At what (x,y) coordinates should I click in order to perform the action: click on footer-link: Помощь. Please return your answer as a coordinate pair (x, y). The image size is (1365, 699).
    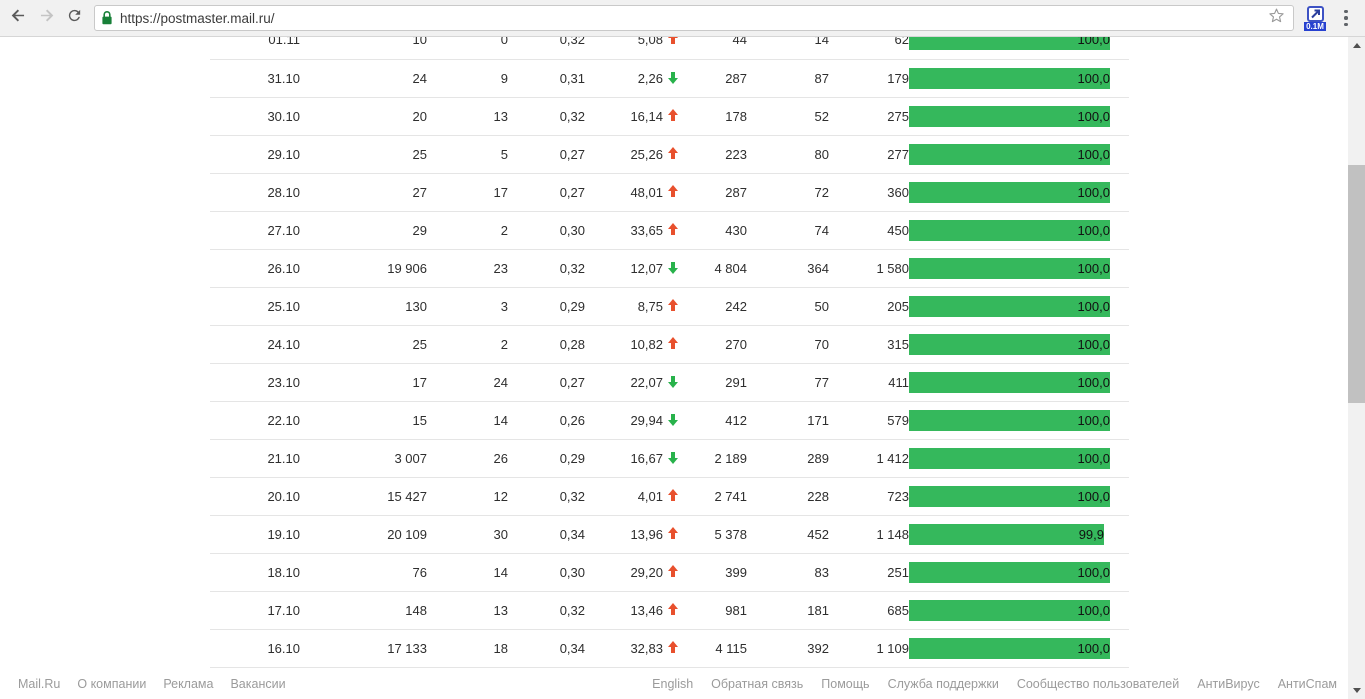
    Looking at the image, I should click on (845, 684).